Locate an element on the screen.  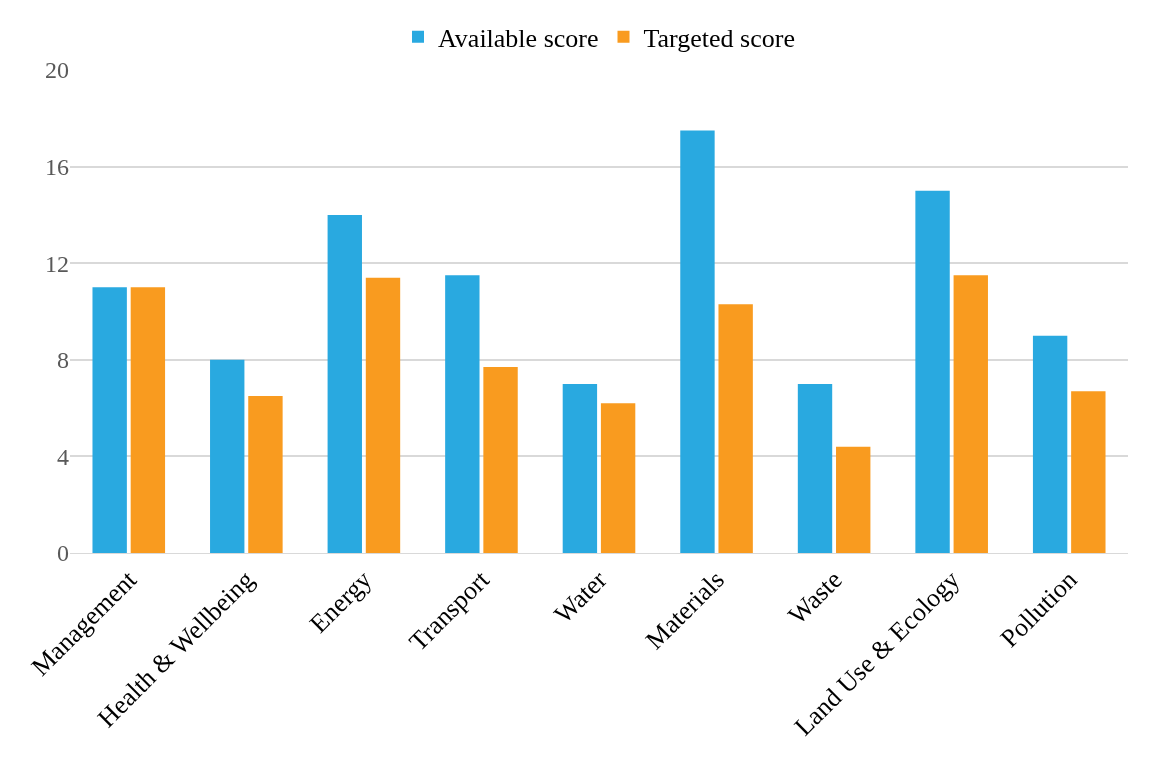
legend-label: Targeted score is located at coordinates (719, 38).